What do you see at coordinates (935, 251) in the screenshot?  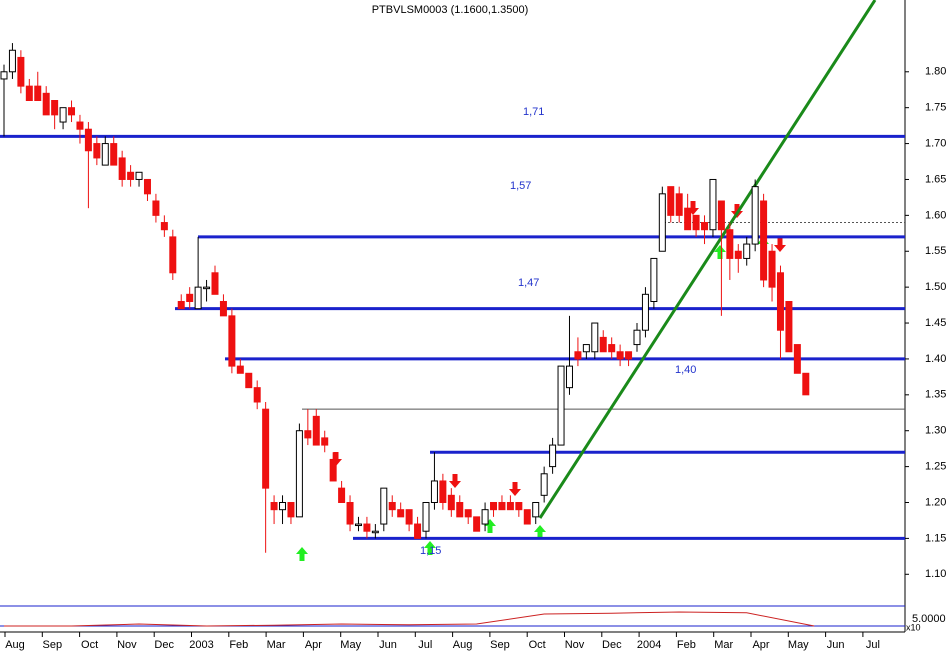 I see `y-tick-label: 1.55` at bounding box center [935, 251].